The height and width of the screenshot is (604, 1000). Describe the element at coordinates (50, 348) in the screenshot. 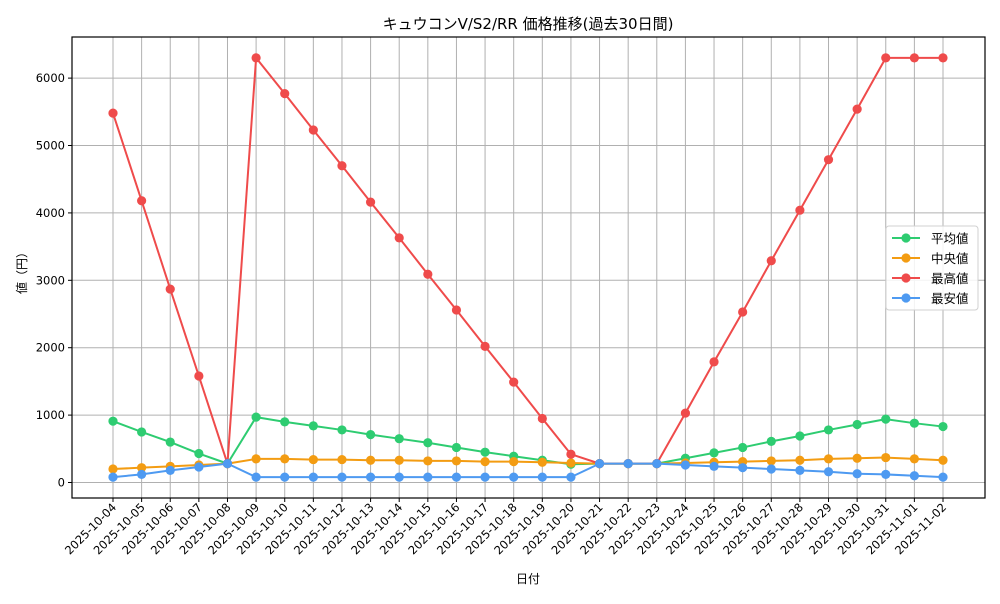

I see `y-tick-label: 2000` at that location.